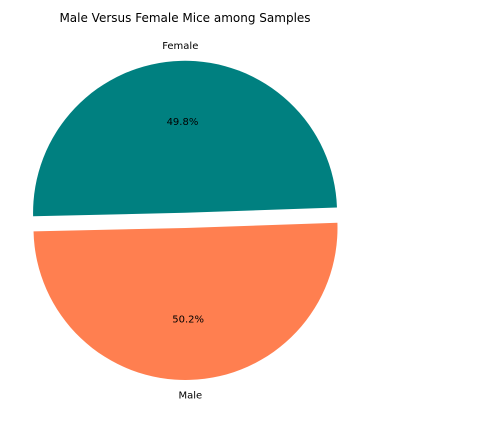  I want to click on slice-label-male: Male, so click(190, 396).